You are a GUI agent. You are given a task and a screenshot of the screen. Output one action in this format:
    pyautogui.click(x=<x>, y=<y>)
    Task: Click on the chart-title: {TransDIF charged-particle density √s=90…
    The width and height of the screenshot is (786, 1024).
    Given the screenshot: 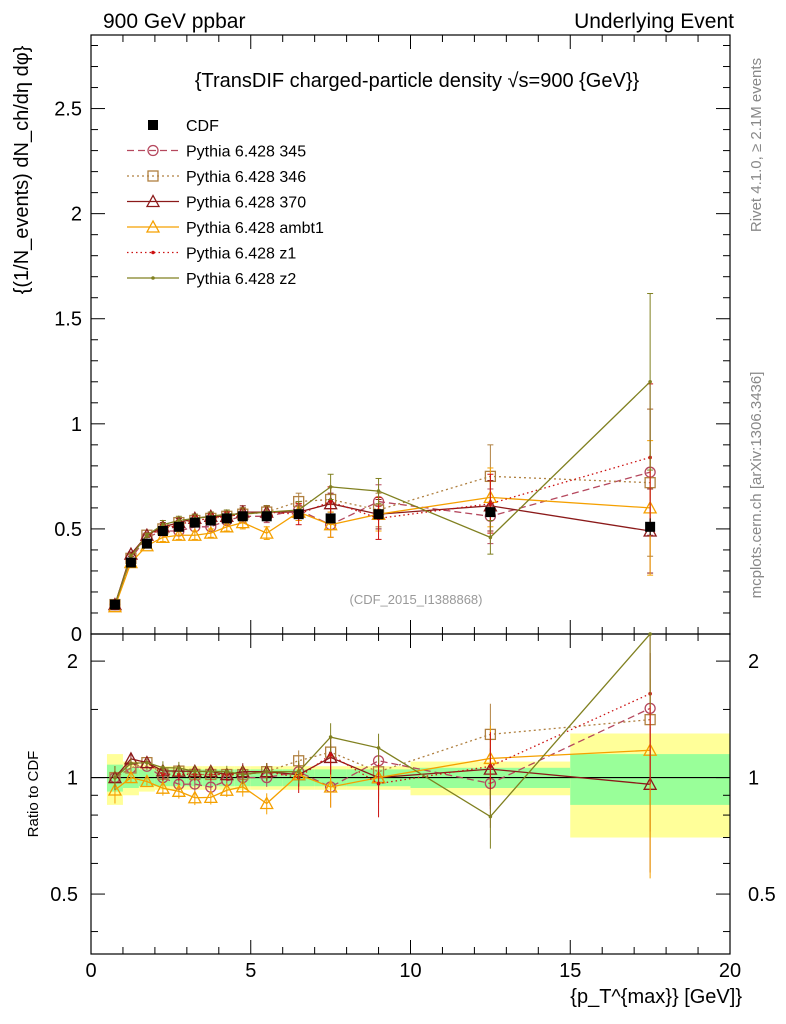 What is the action you would take?
    pyautogui.click(x=417, y=81)
    